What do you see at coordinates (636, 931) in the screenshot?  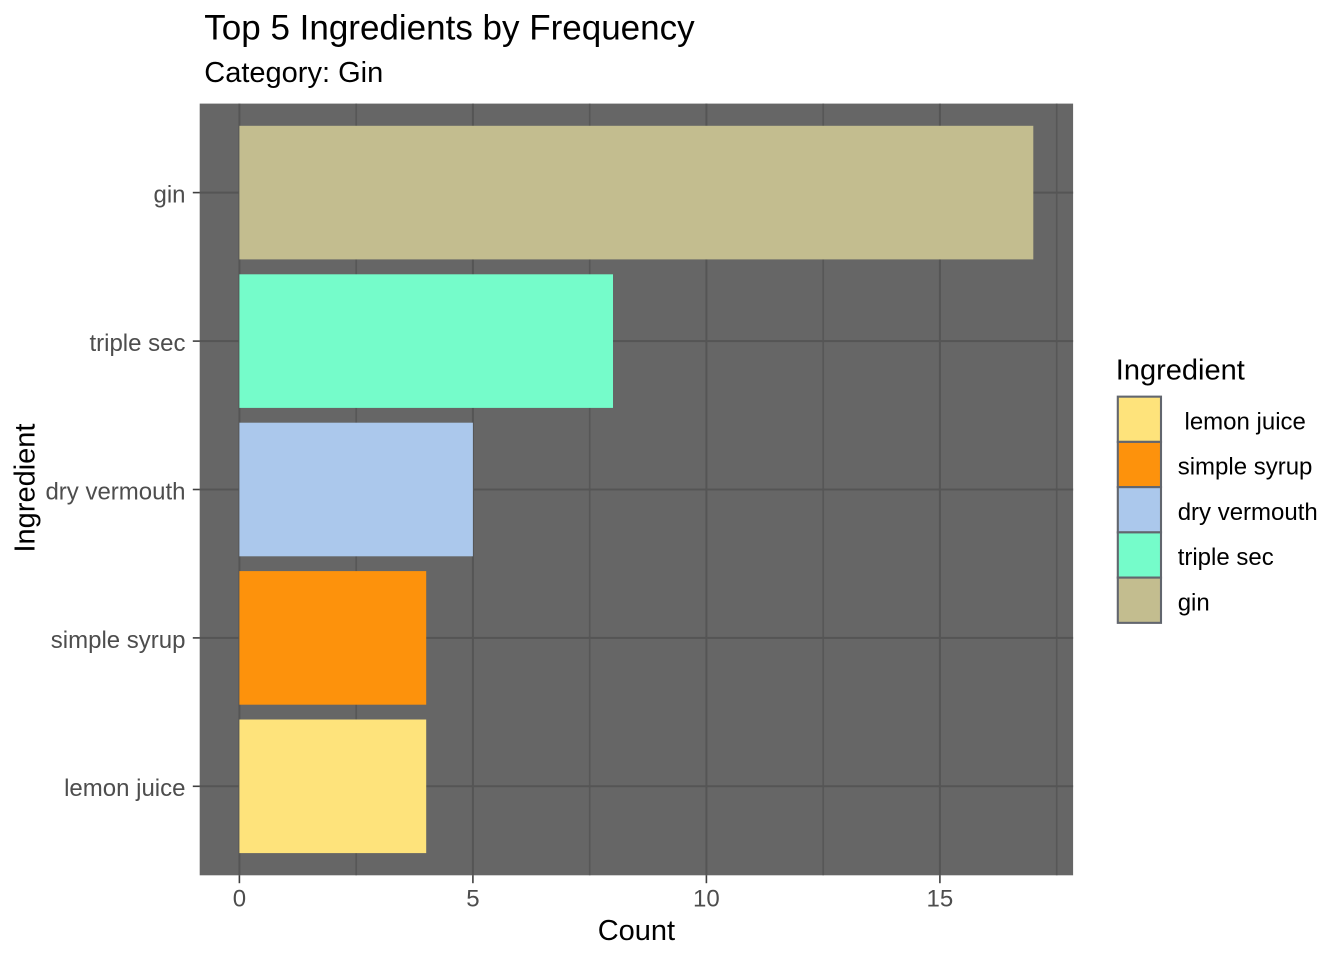 I see `svg-text: Count` at bounding box center [636, 931].